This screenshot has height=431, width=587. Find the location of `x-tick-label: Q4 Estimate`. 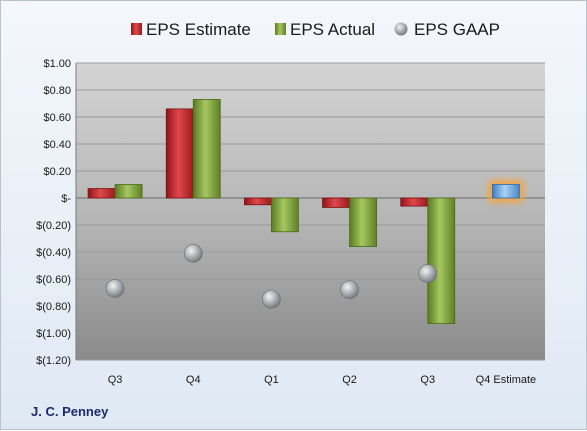

x-tick-label: Q4 Estimate is located at coordinates (506, 380).